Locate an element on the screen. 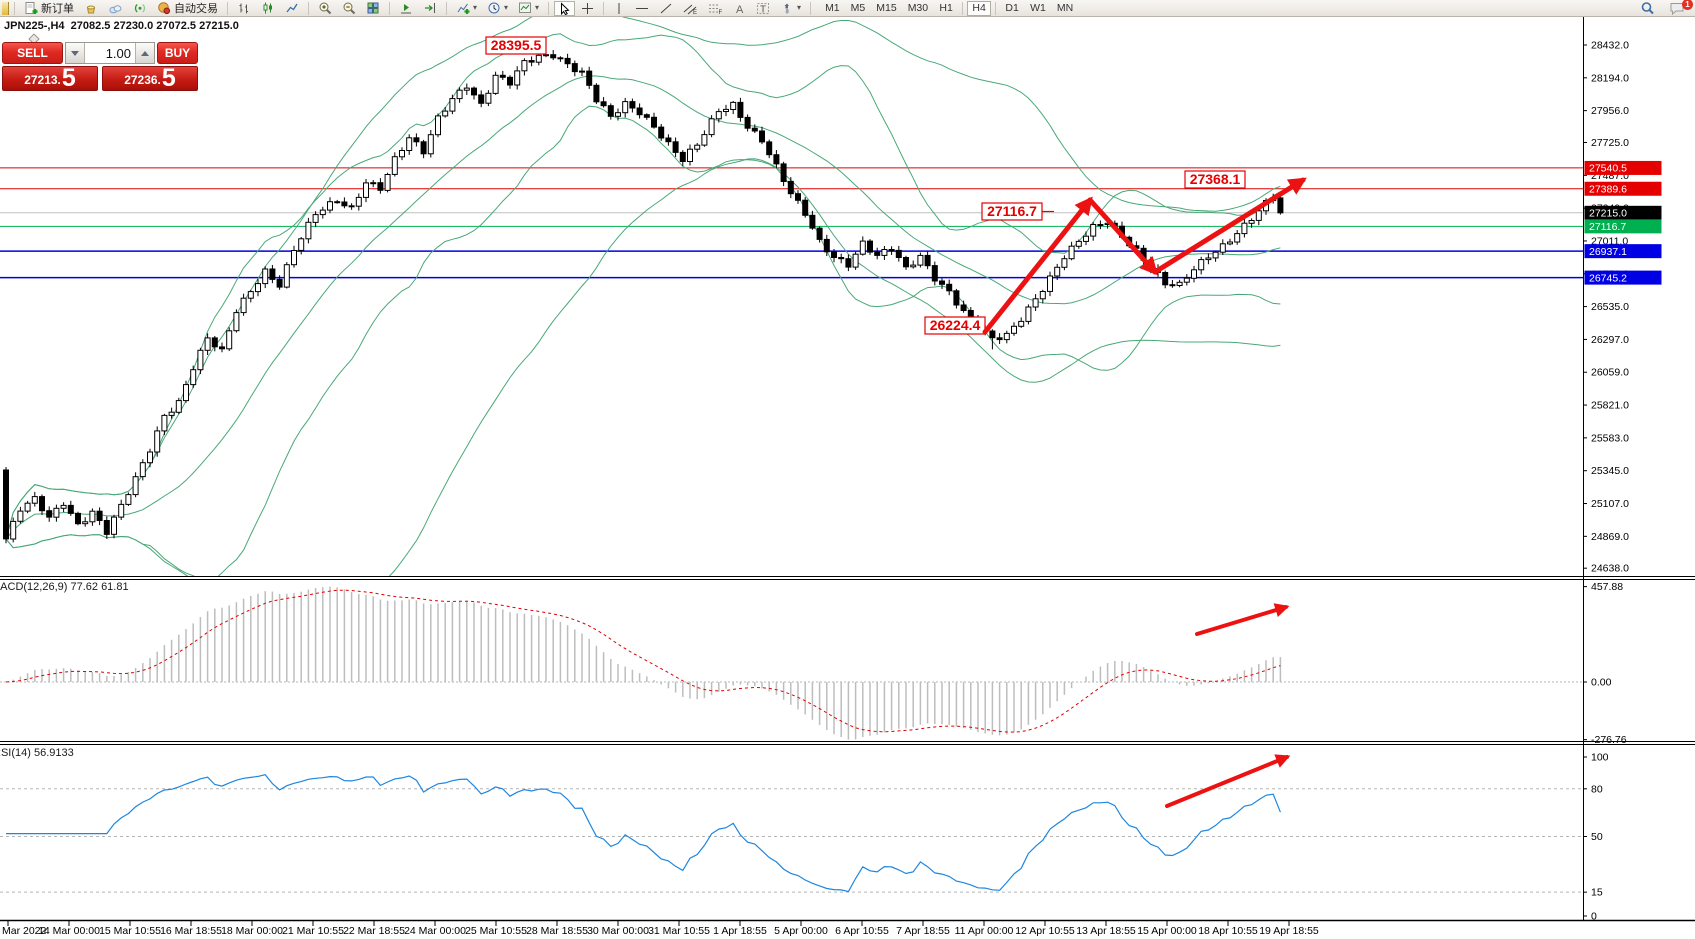  timeframe-d1-button: D1 is located at coordinates (1012, 8).